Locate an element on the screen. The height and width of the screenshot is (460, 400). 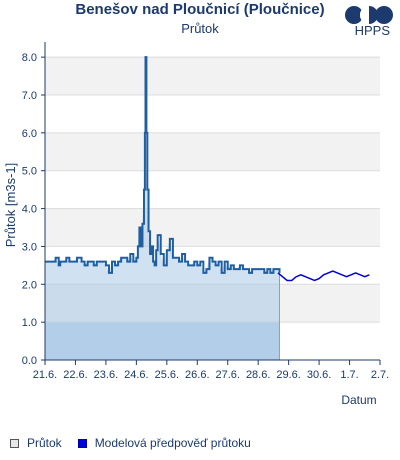
chart-title: Benešov nad Ploučnicí (Ploučnice) is located at coordinates (200, 9).